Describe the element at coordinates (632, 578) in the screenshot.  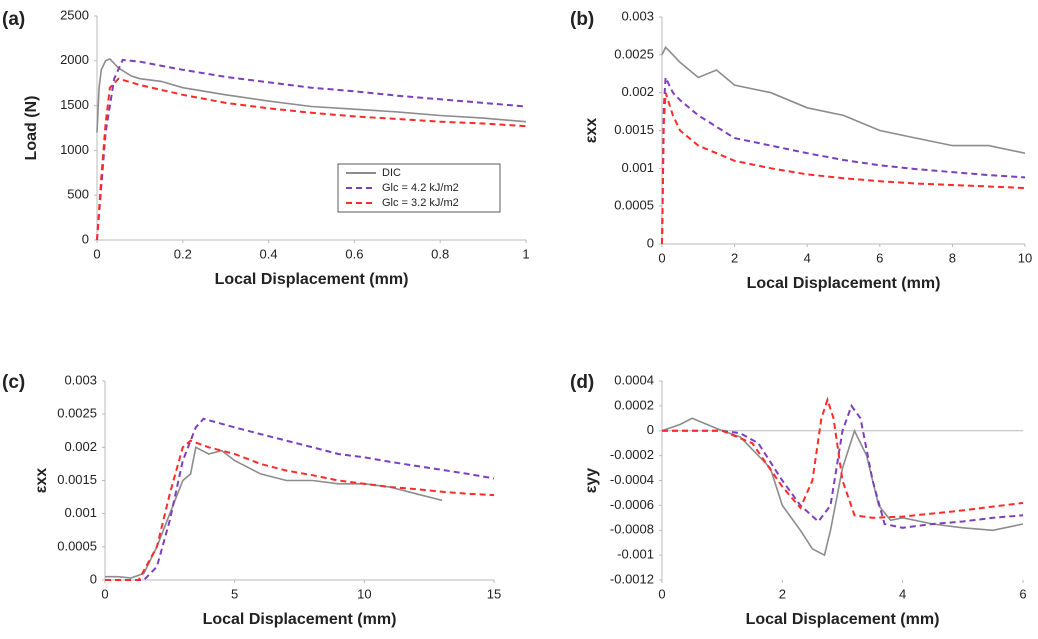
I see `y-tick-label: -0.0012` at that location.